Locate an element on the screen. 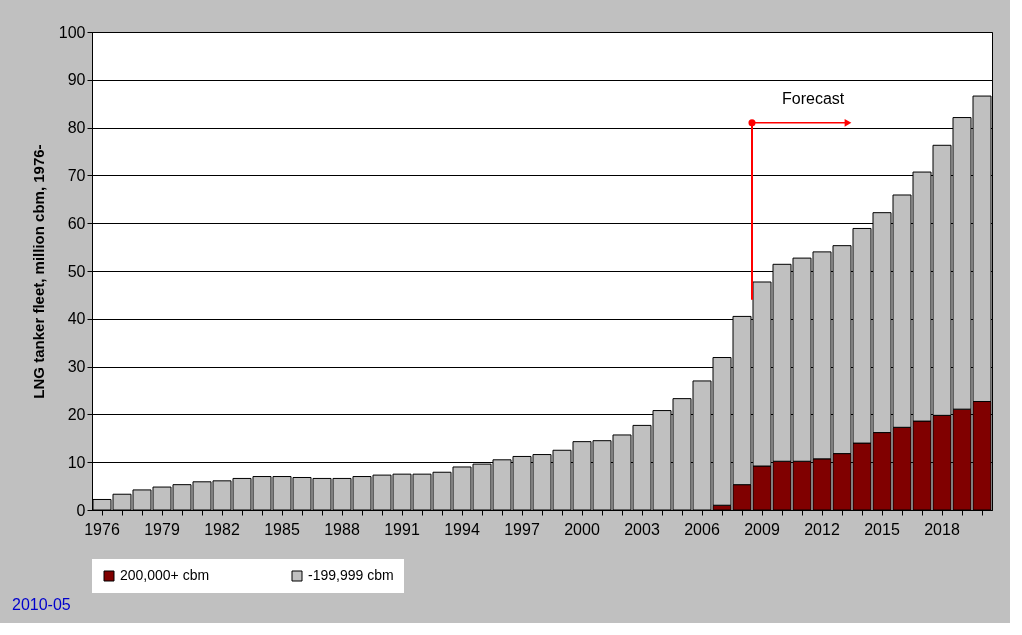 This screenshot has width=1022, height=635. y-tick-label: 0 is located at coordinates (81, 510).